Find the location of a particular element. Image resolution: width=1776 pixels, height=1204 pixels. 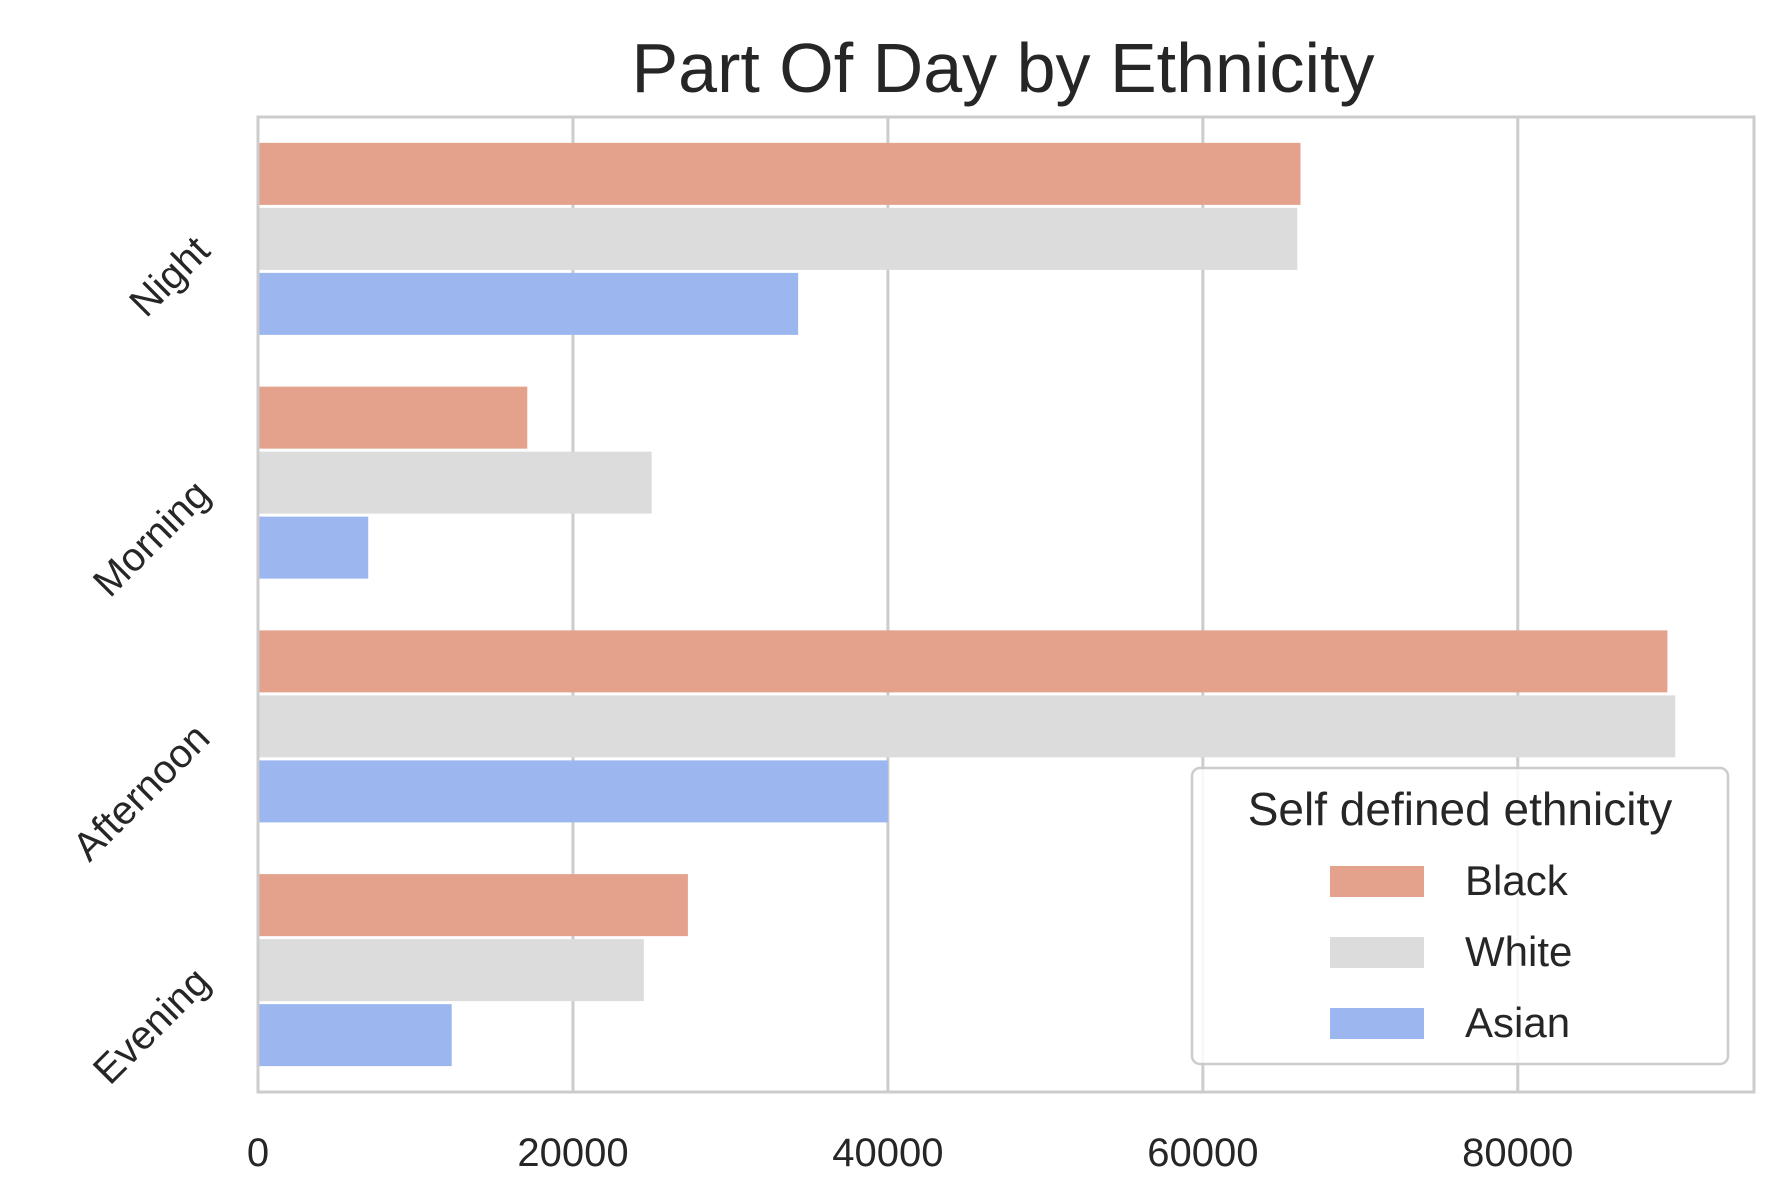

legend-title: Self defined ethnicity is located at coordinates (1460, 809).